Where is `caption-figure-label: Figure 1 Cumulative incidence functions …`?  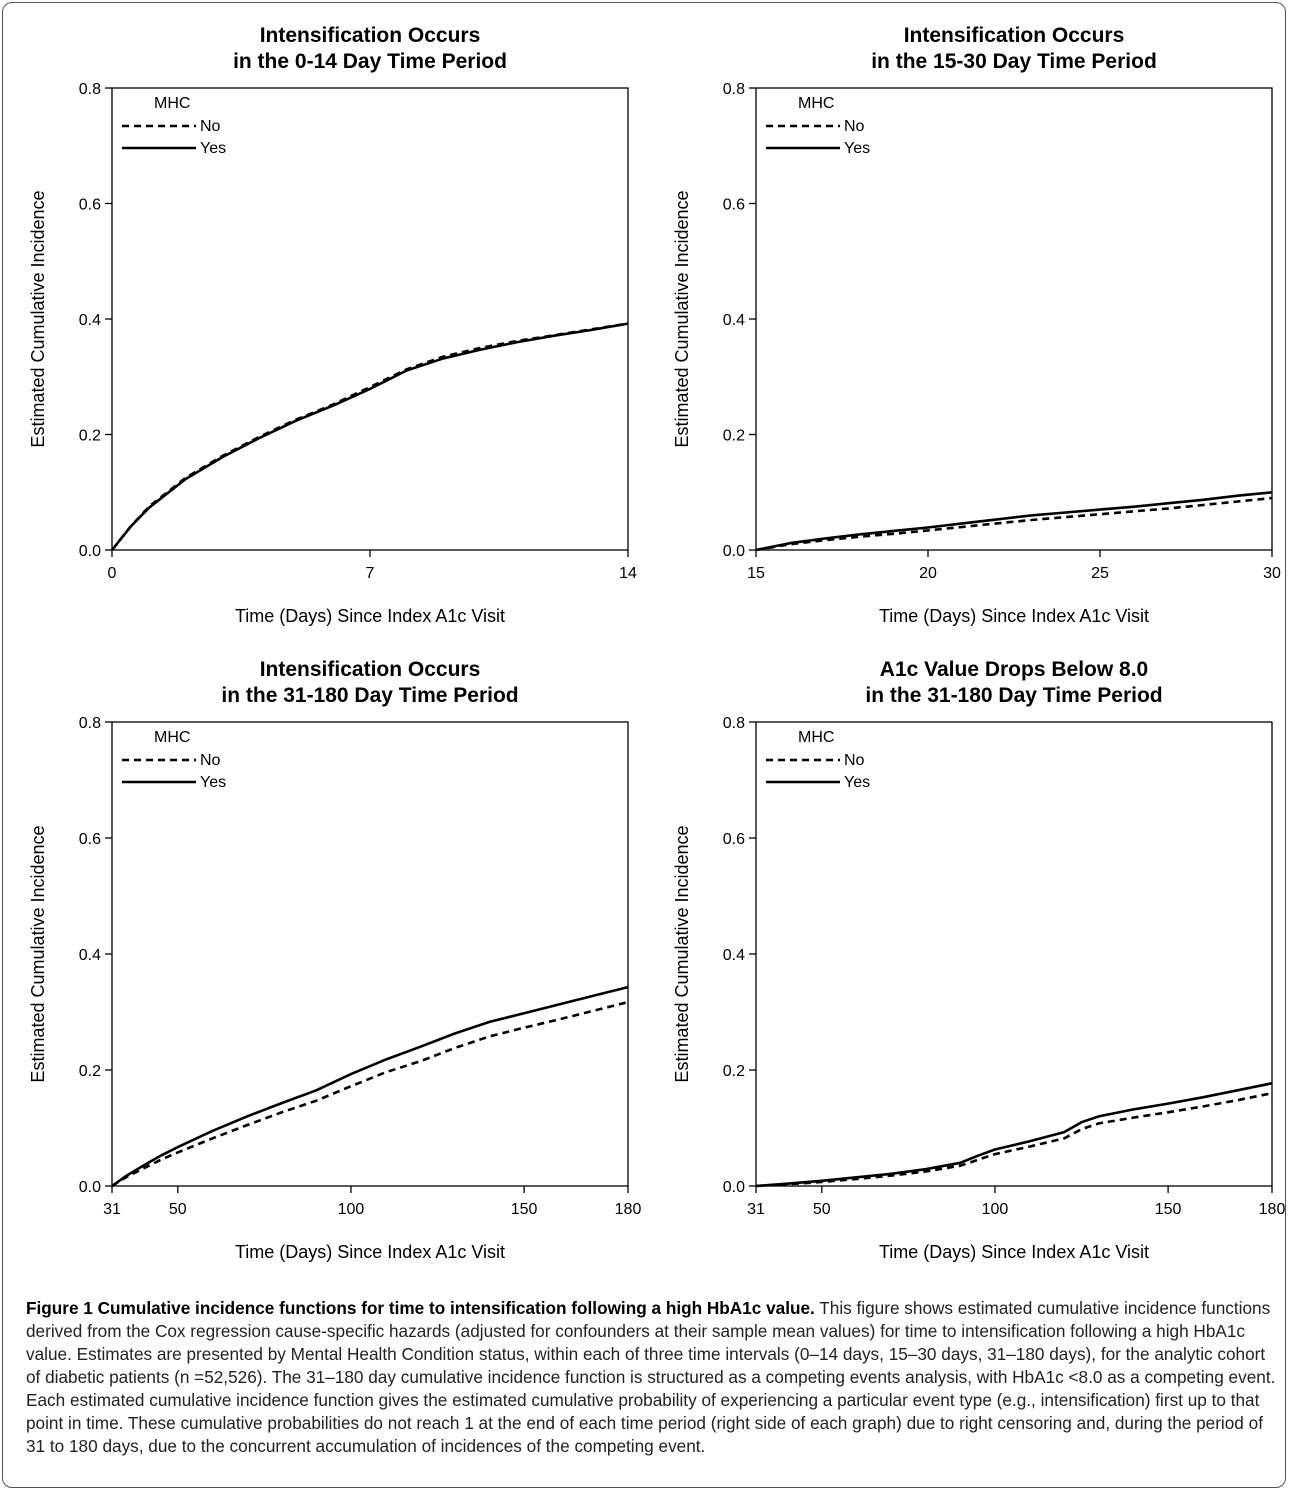 caption-figure-label: Figure 1 Cumulative incidence functions … is located at coordinates (420, 1308).